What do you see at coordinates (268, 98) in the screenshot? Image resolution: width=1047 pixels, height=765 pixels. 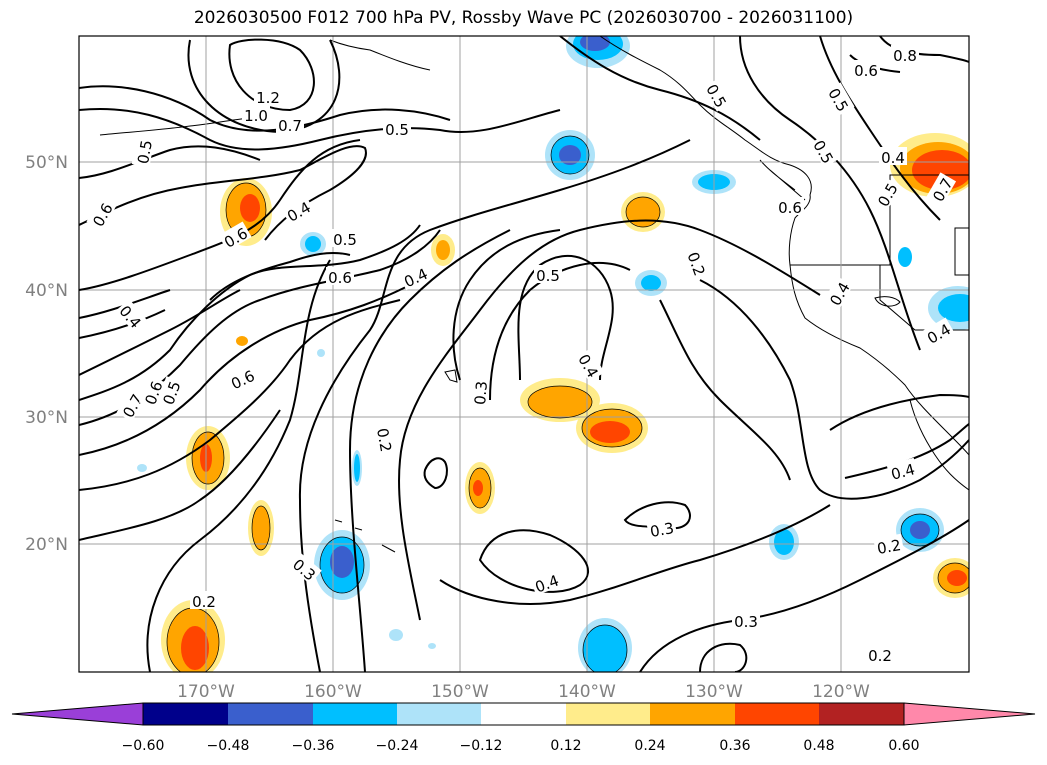 I see `svg-text: 1.2` at bounding box center [268, 98].